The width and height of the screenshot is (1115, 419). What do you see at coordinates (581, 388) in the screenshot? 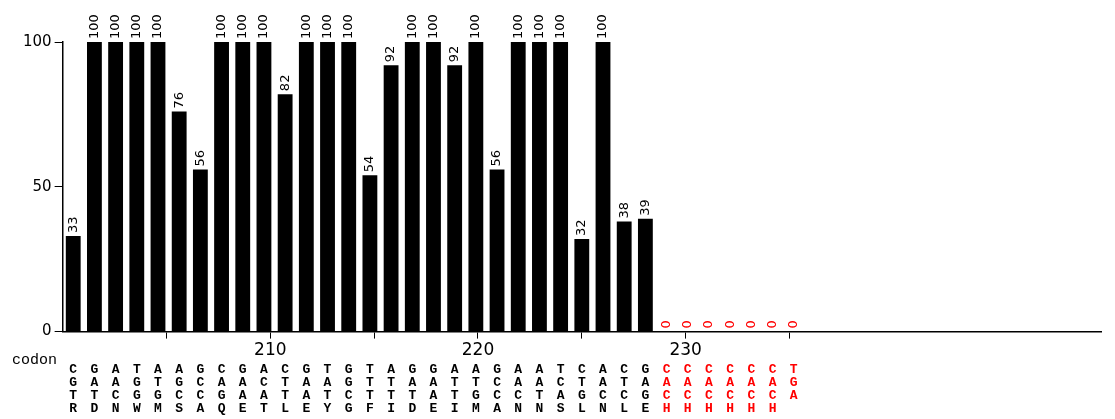
I see `x-tick-label: C T G L` at bounding box center [581, 388].